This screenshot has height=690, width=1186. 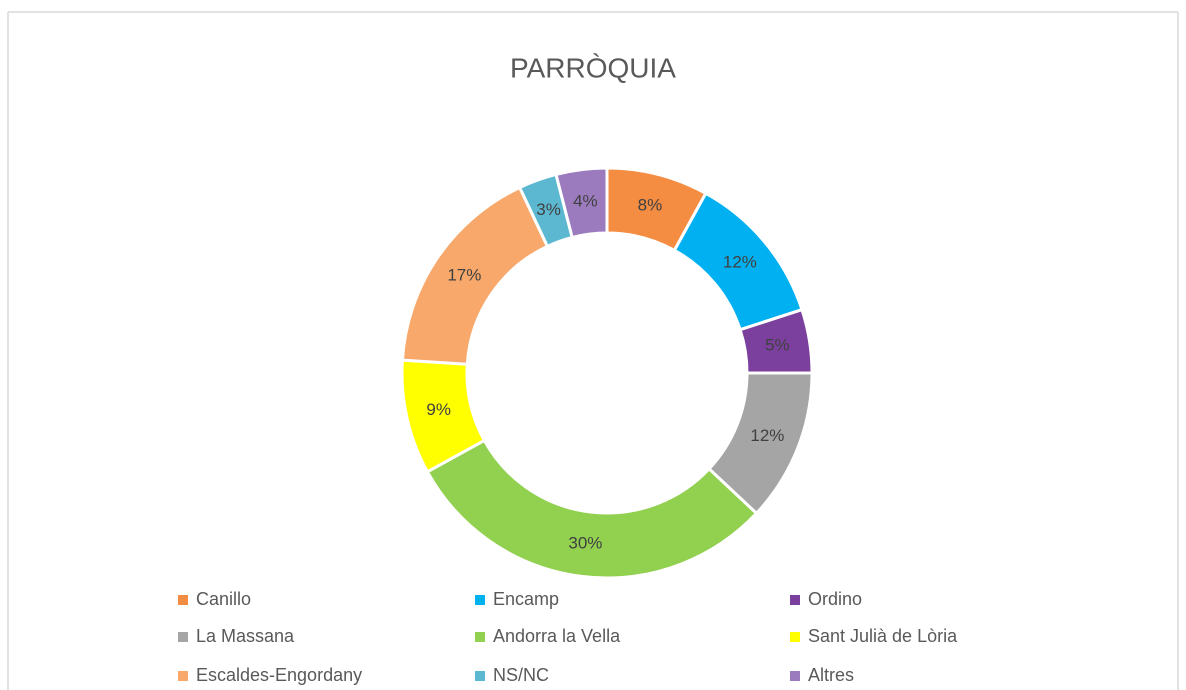 I want to click on legend-label: La Massana, so click(x=245, y=636).